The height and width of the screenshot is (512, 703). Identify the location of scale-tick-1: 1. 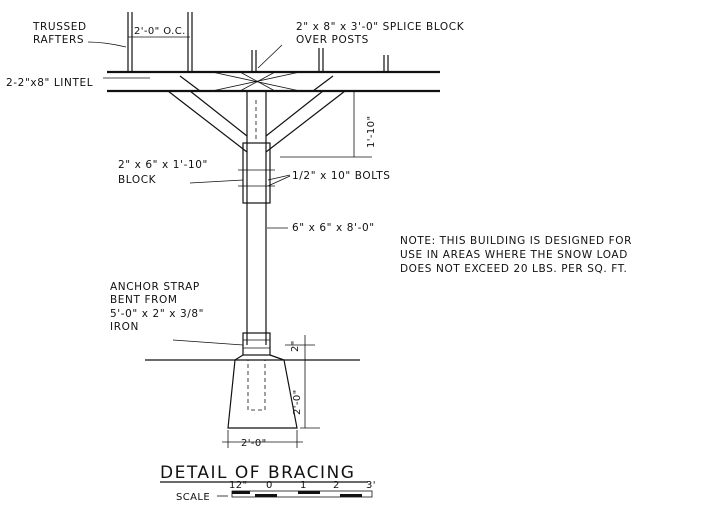
(303, 485).